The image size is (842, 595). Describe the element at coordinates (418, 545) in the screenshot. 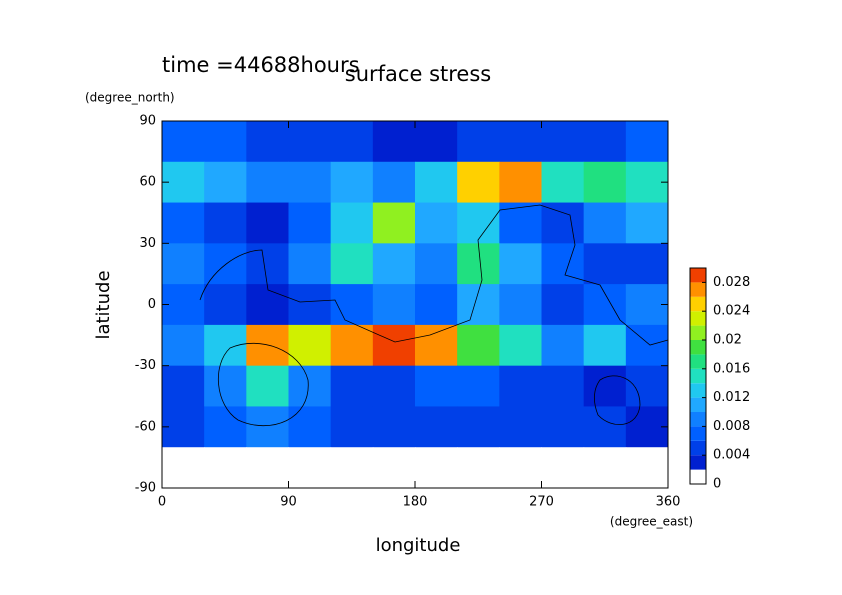

I see `x-axis-label: longitude` at that location.